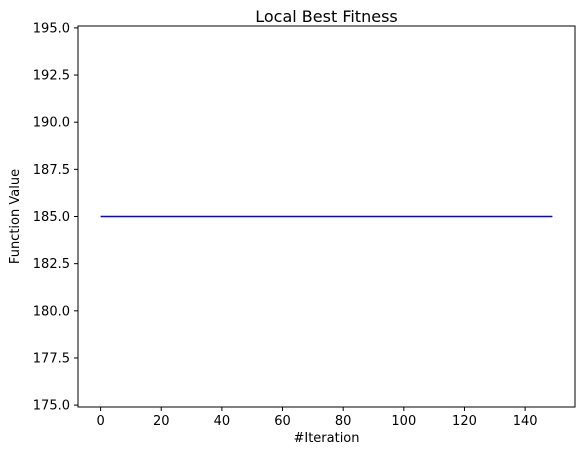 The image size is (584, 455). Describe the element at coordinates (464, 421) in the screenshot. I see `x-tick-label: 120` at that location.